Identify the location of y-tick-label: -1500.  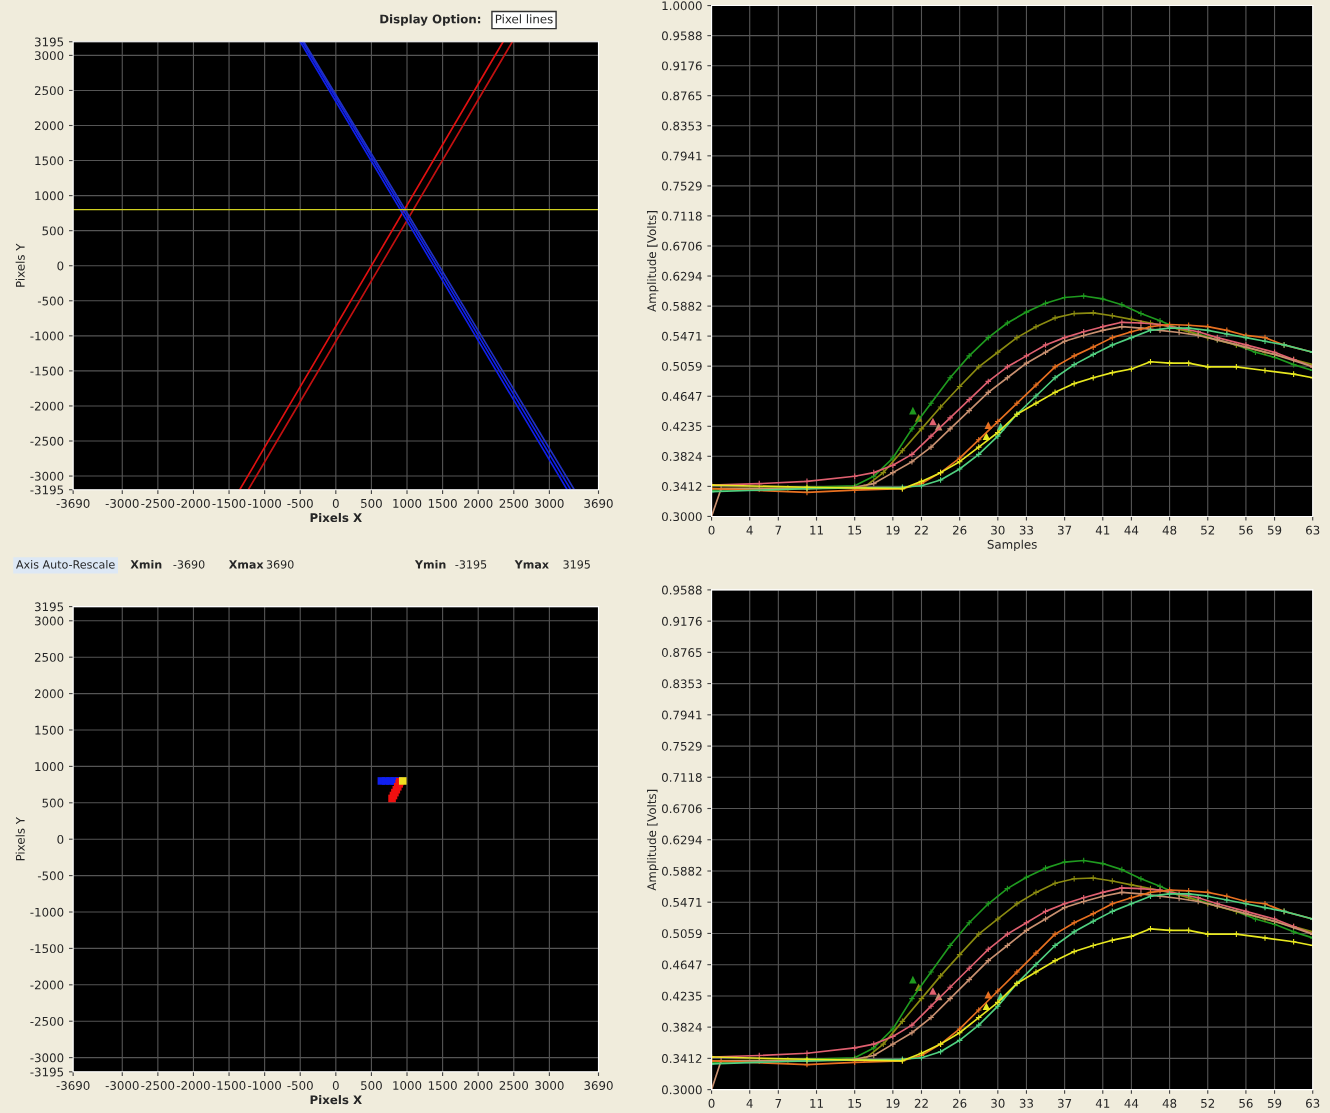
(47, 371).